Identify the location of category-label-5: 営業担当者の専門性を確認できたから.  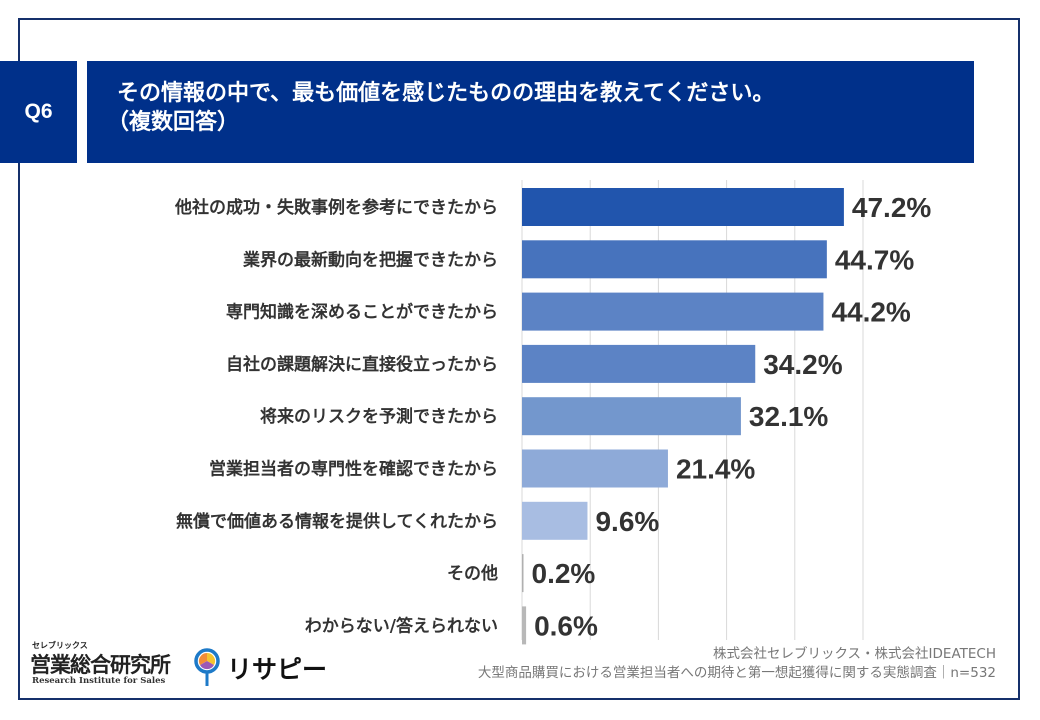
(353, 469).